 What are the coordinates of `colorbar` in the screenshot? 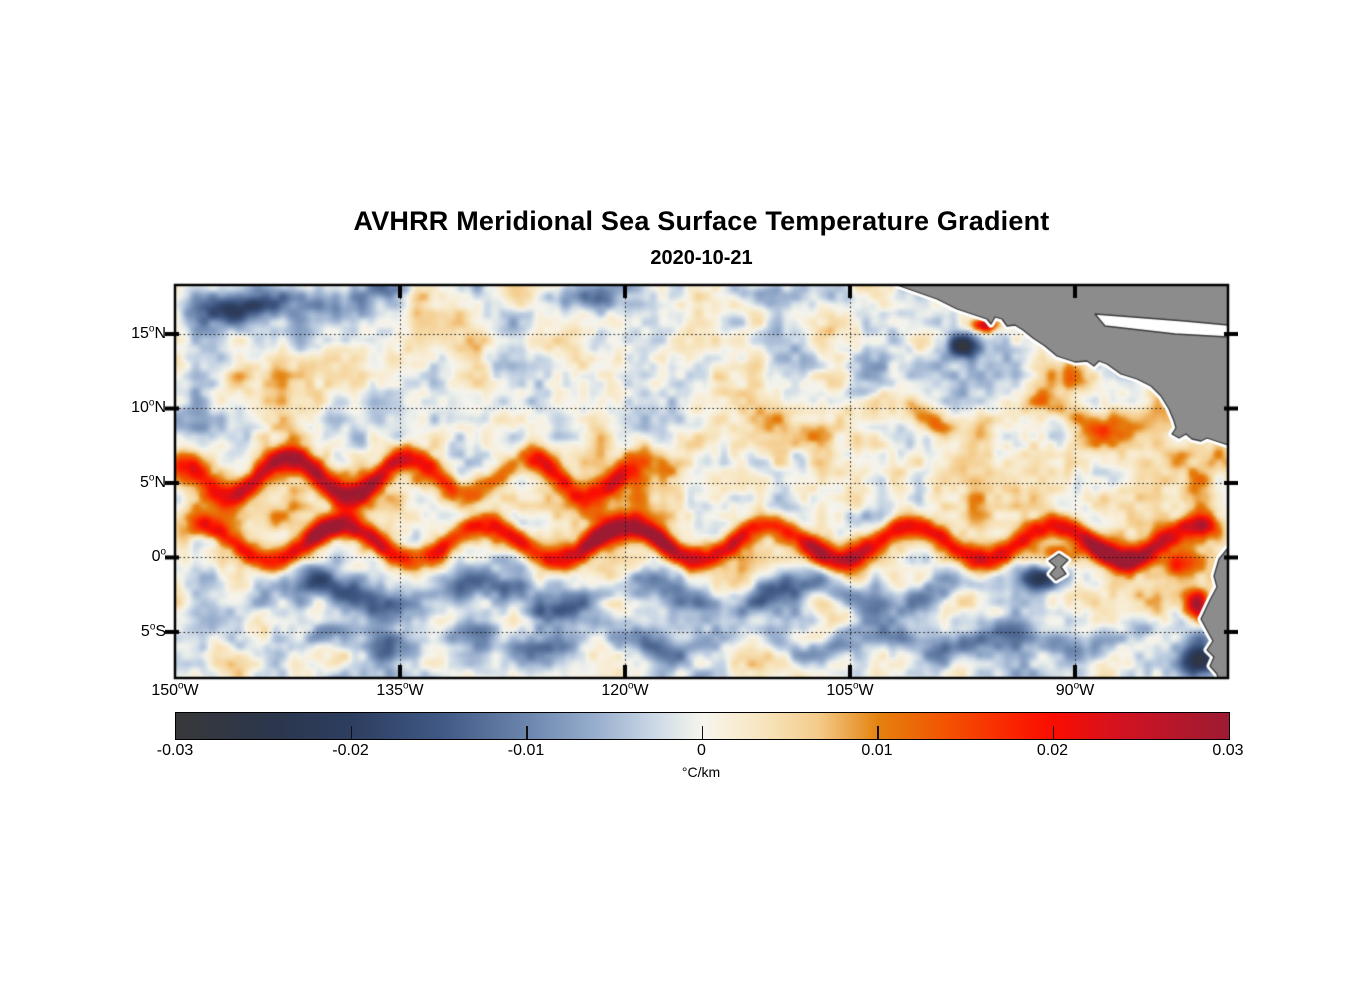 It's located at (702, 726).